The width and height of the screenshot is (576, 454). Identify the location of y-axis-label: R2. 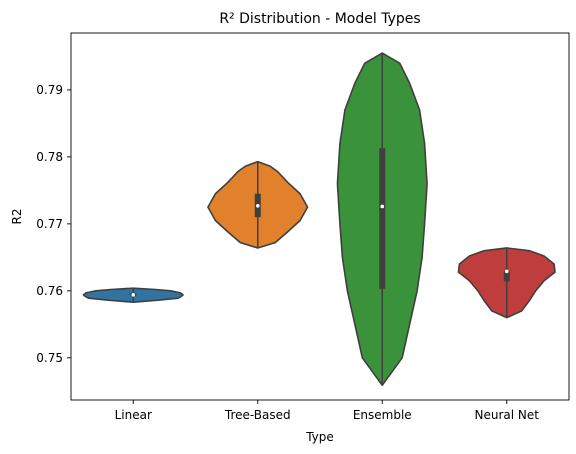
(17, 217).